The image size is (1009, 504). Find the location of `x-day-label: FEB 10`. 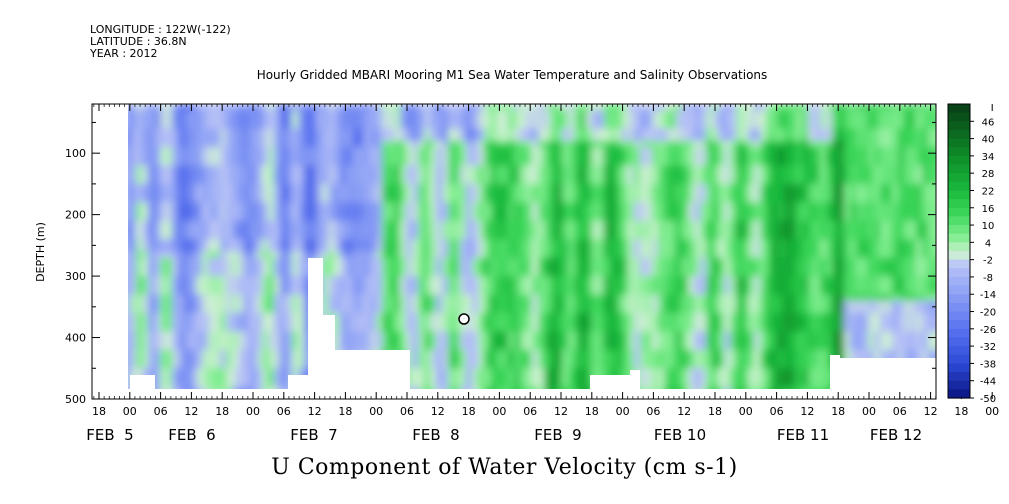

x-day-label: FEB 10 is located at coordinates (680, 435).